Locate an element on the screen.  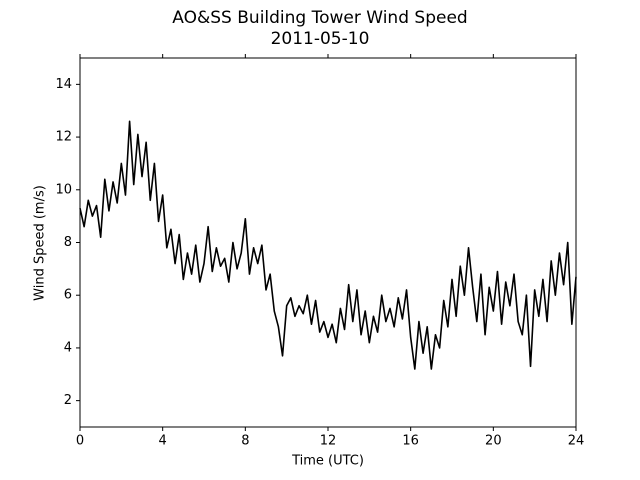
y-tick-label: 8 is located at coordinates (68, 242).